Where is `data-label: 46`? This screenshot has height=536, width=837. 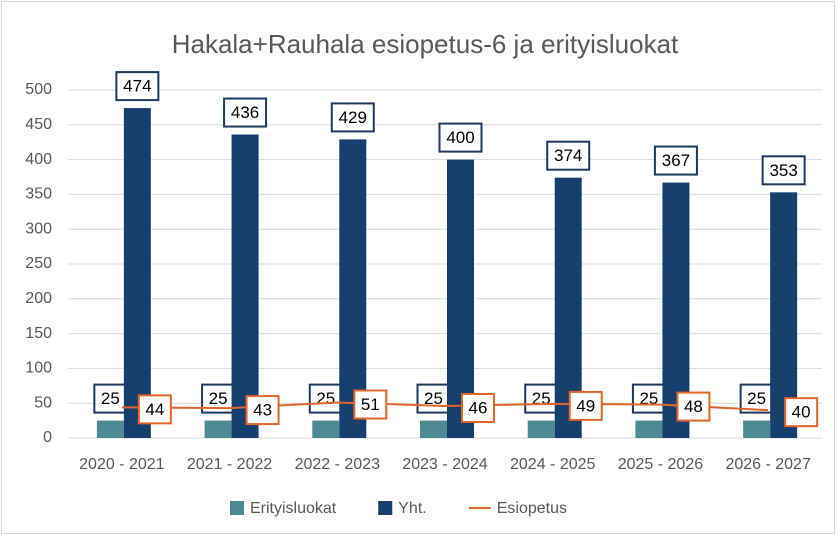 data-label: 46 is located at coordinates (478, 407).